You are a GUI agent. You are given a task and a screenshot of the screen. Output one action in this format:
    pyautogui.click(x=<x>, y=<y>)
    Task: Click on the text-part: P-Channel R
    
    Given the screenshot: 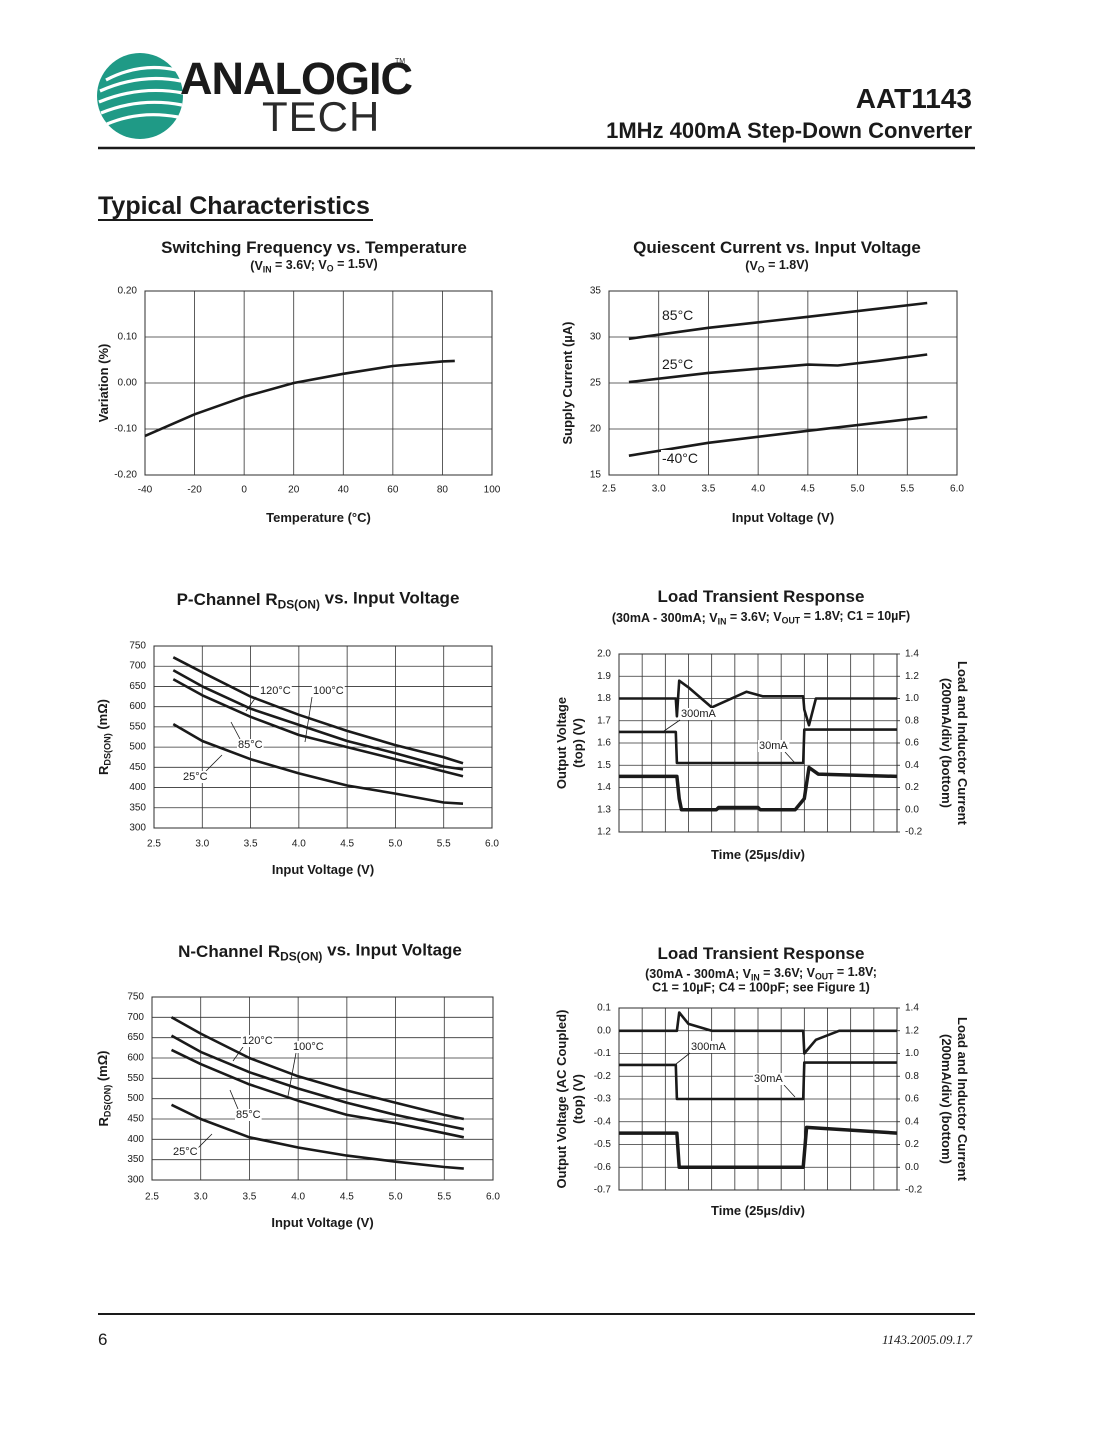 What is the action you would take?
    pyautogui.click(x=227, y=599)
    